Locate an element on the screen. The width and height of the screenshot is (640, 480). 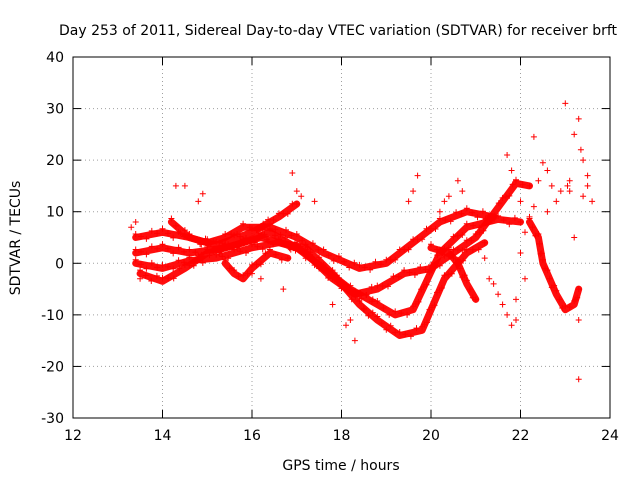
y-tick-label: -20 is located at coordinates (52, 367).